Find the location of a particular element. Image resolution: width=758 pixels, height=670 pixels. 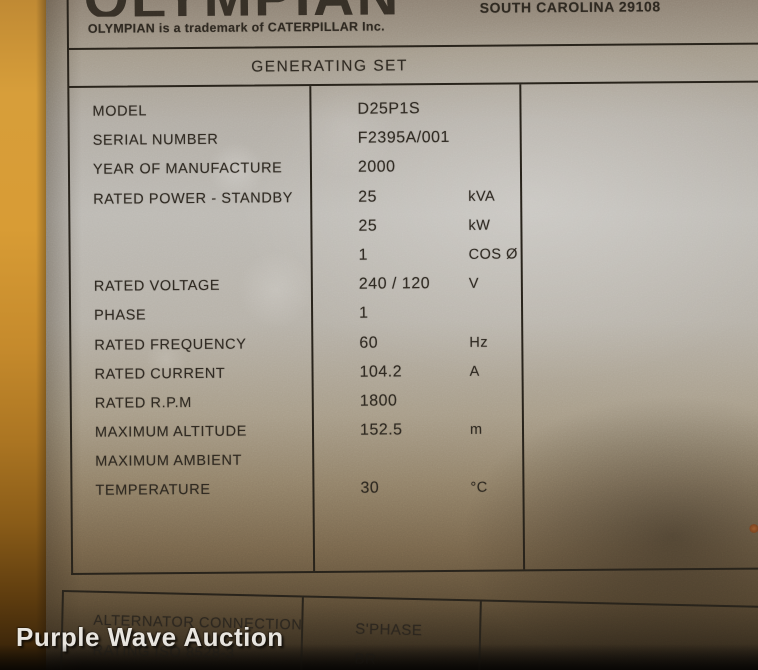

spec-label: MAXIMUM AMBIENT is located at coordinates (169, 461).